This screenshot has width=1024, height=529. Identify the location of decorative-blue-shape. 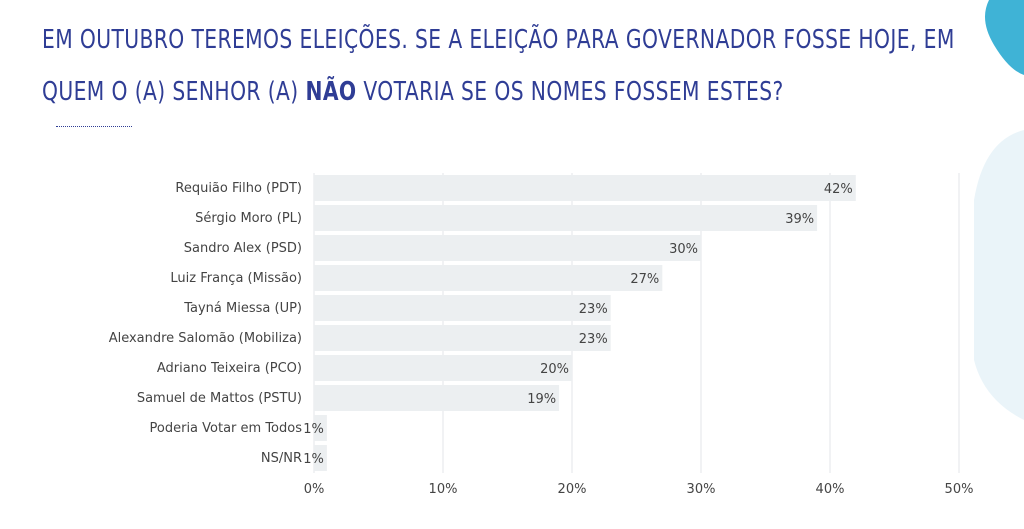
(1004, 37).